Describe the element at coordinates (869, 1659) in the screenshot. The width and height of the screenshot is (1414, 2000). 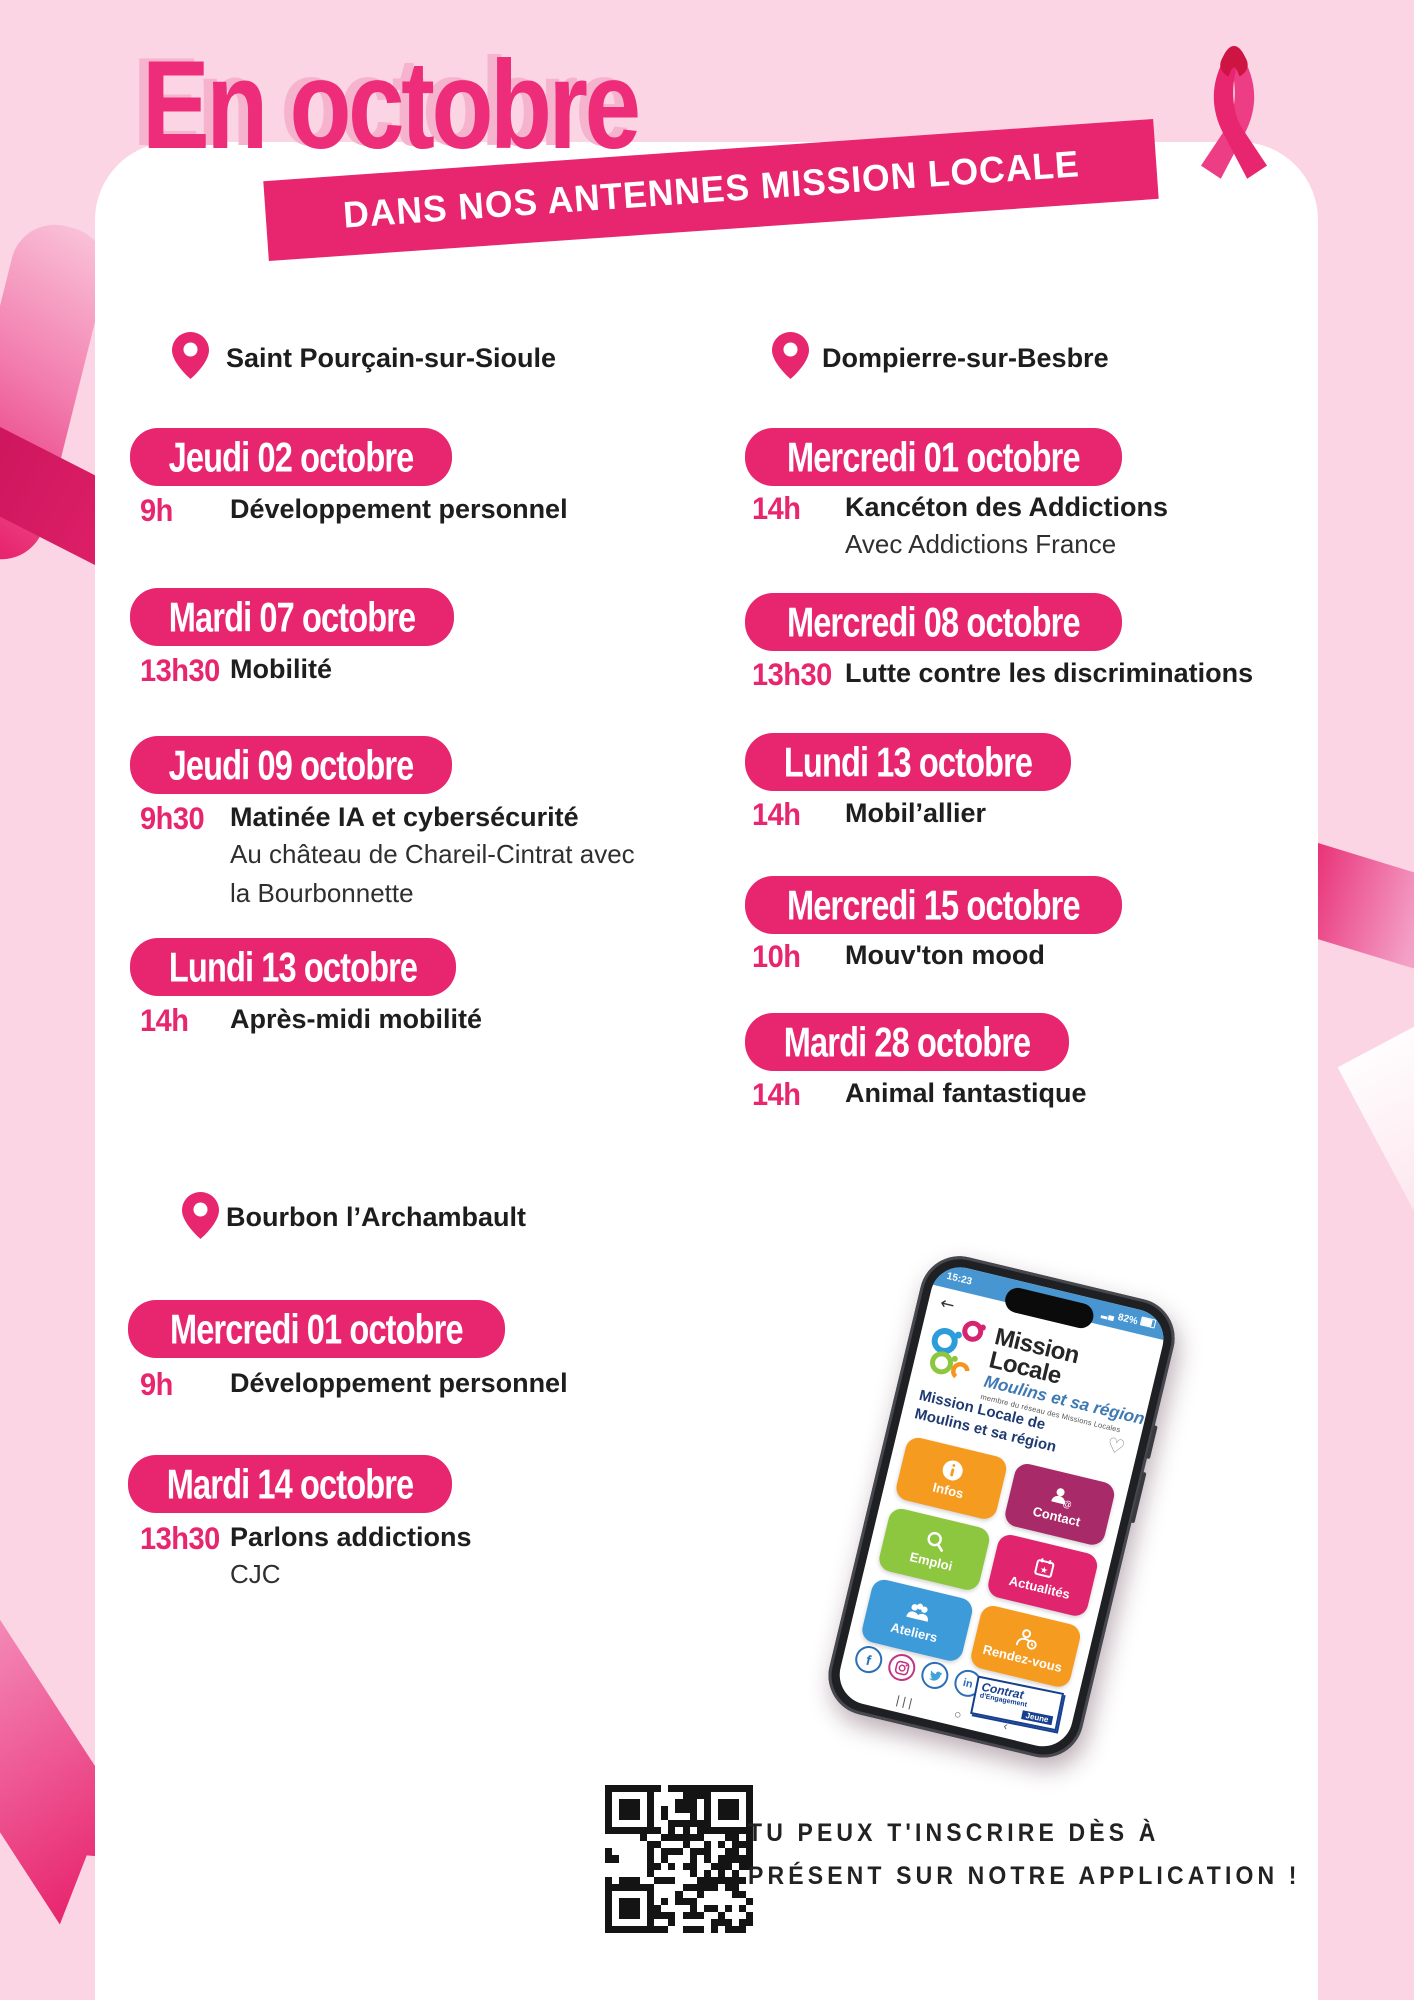
I see `facebook-icon: f` at that location.